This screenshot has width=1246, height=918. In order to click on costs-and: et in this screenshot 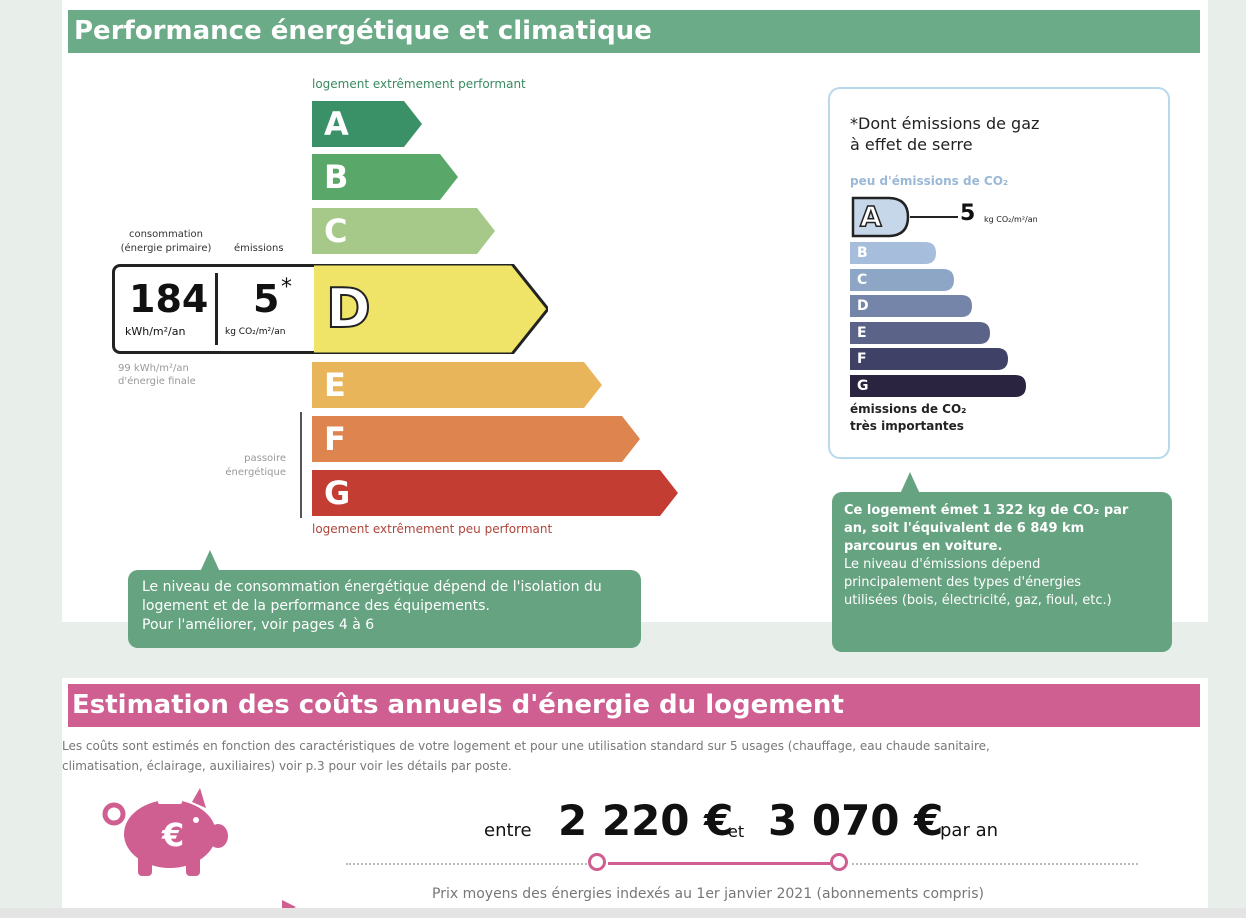, I will do `click(736, 831)`.